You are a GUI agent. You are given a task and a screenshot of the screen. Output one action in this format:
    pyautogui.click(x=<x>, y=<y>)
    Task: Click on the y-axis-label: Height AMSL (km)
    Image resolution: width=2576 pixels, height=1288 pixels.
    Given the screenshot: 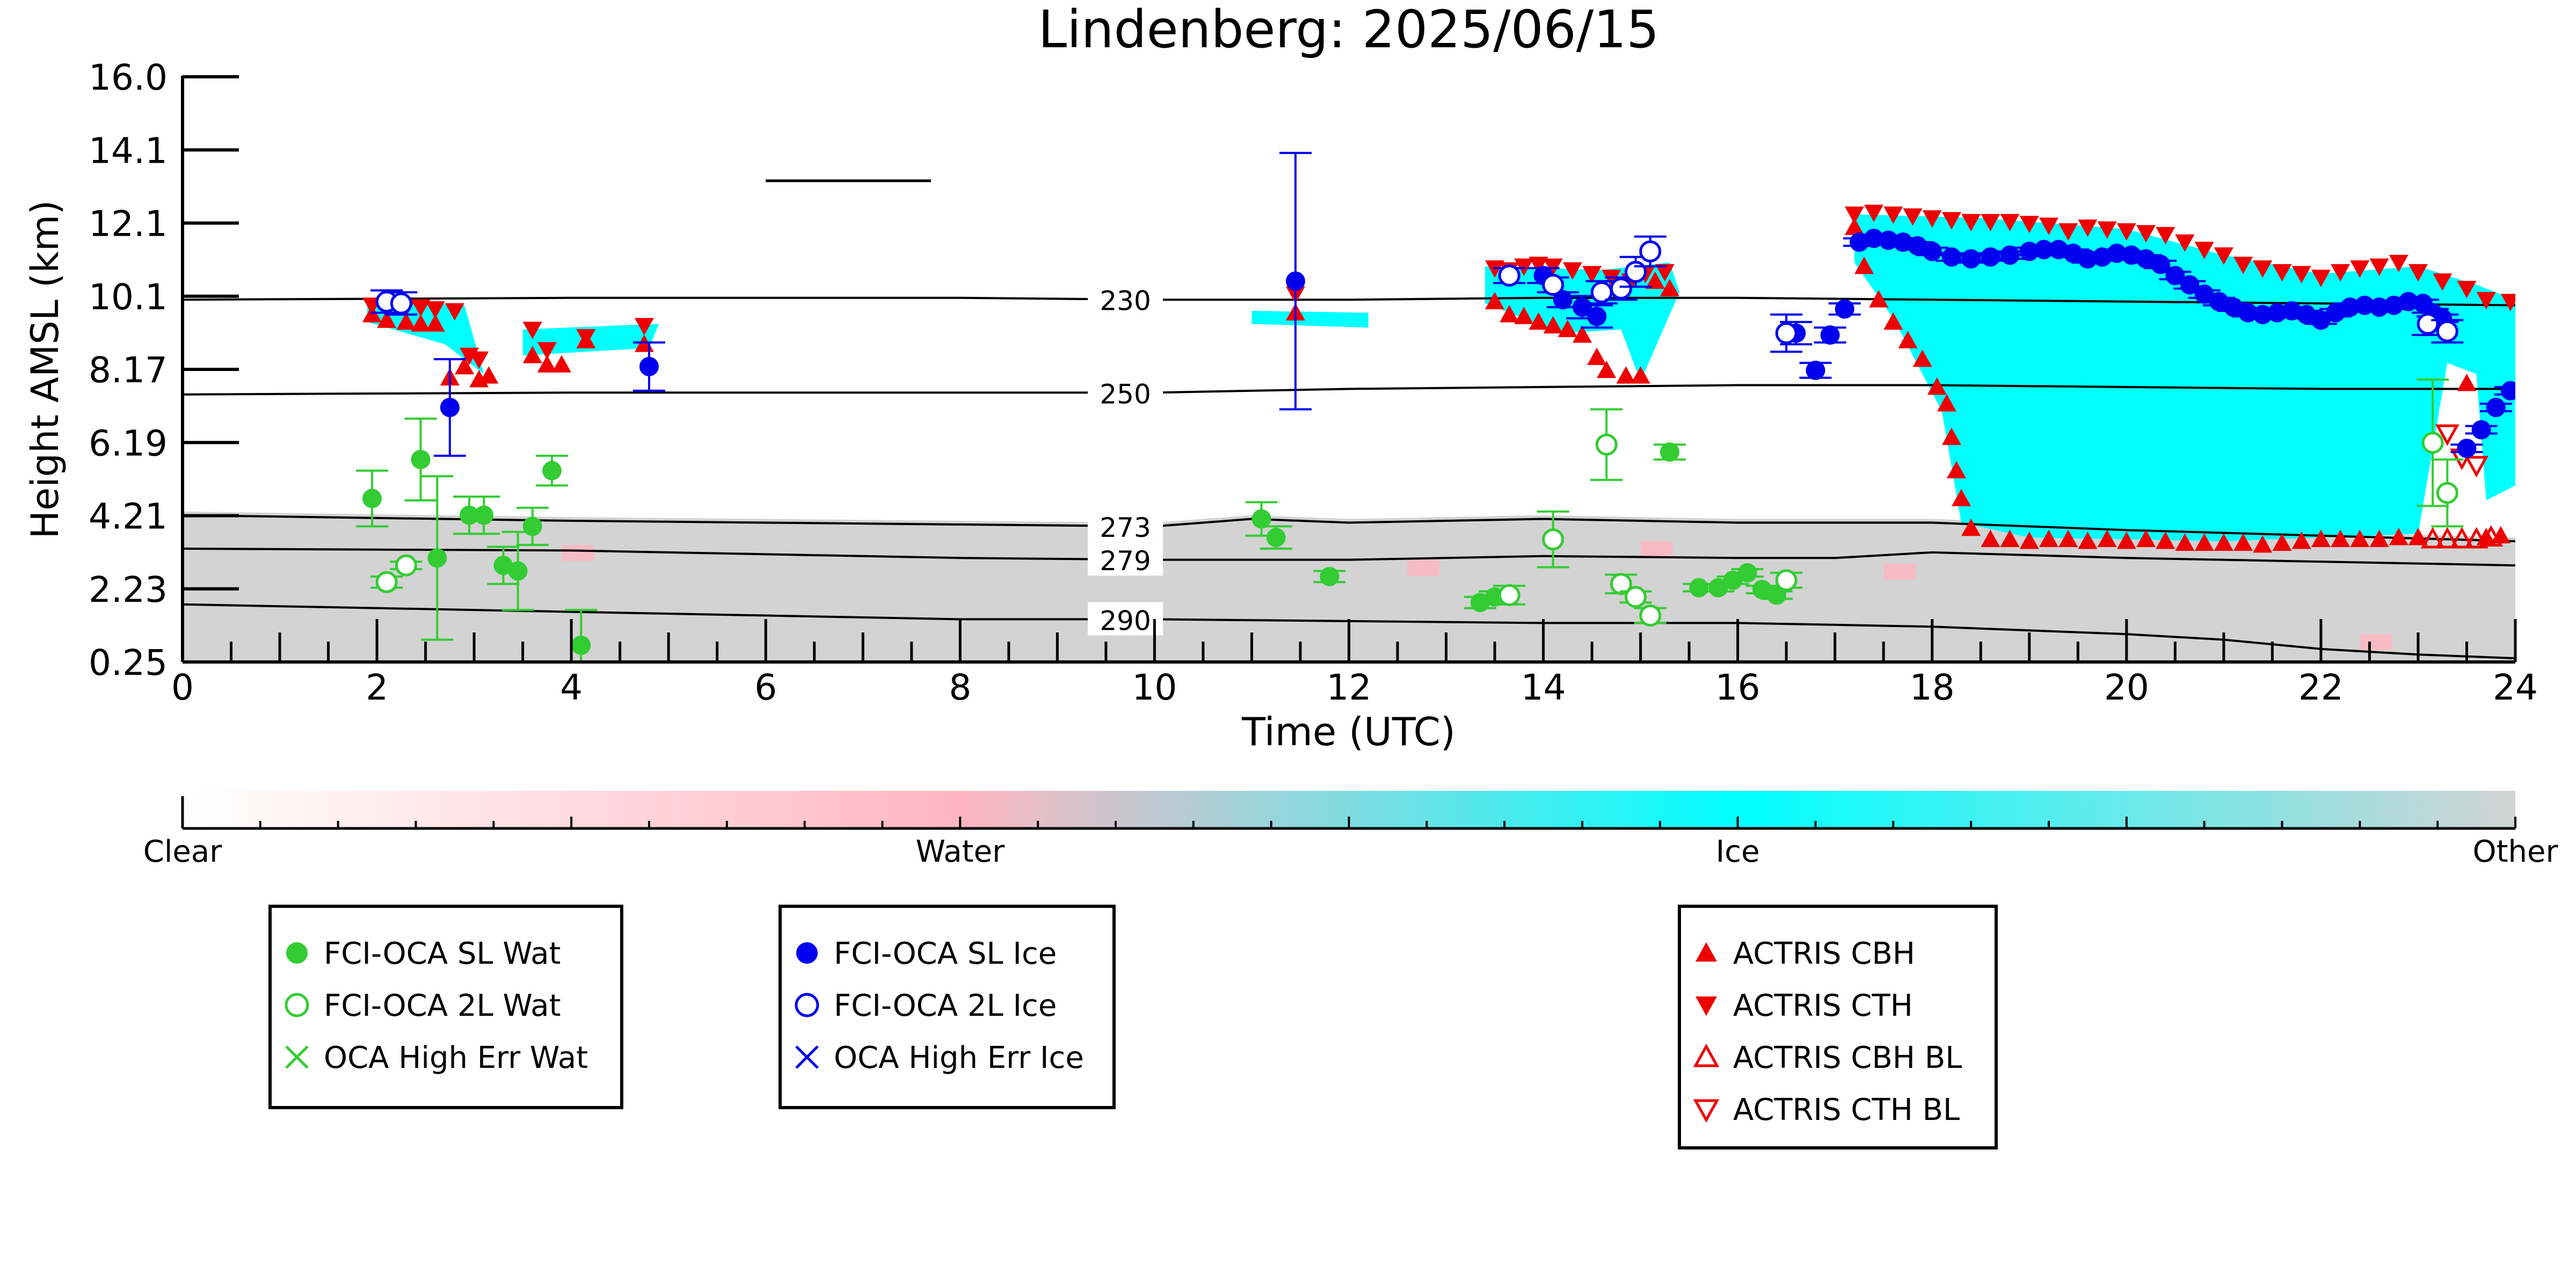 What is the action you would take?
    pyautogui.click(x=45, y=369)
    